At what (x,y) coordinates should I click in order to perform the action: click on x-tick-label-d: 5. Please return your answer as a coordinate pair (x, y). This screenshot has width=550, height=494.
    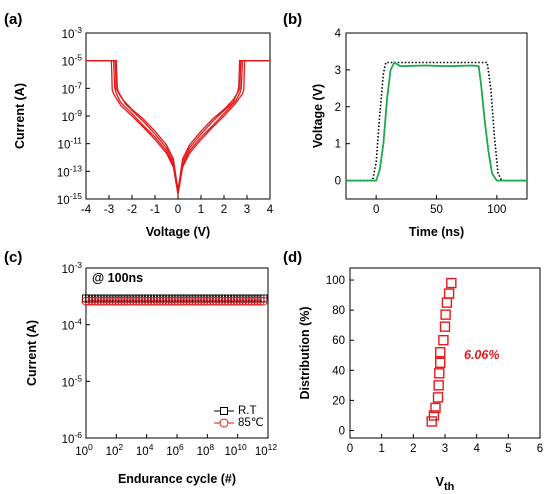
    Looking at the image, I should click on (508, 449).